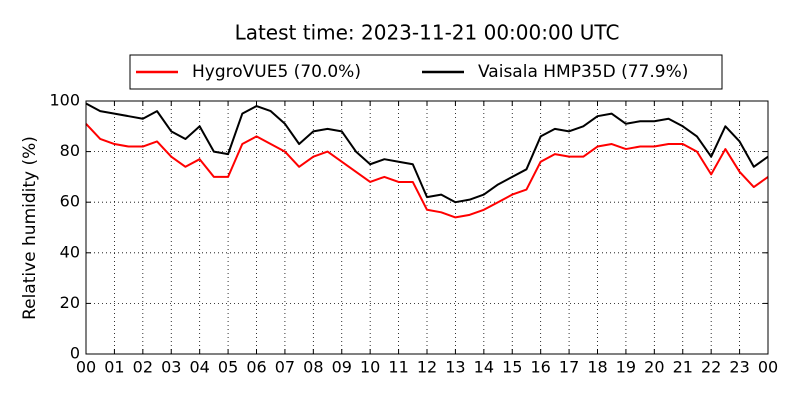  I want to click on x-tick-label: 15, so click(512, 367).